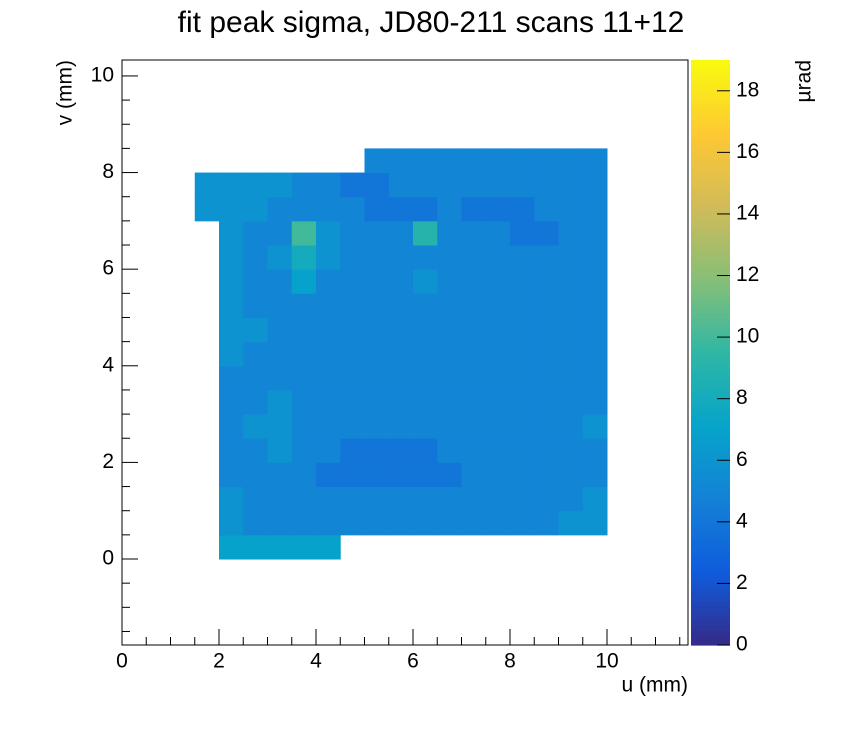 The image size is (862, 732). I want to click on colorbar-tick-label: 18, so click(747, 89).